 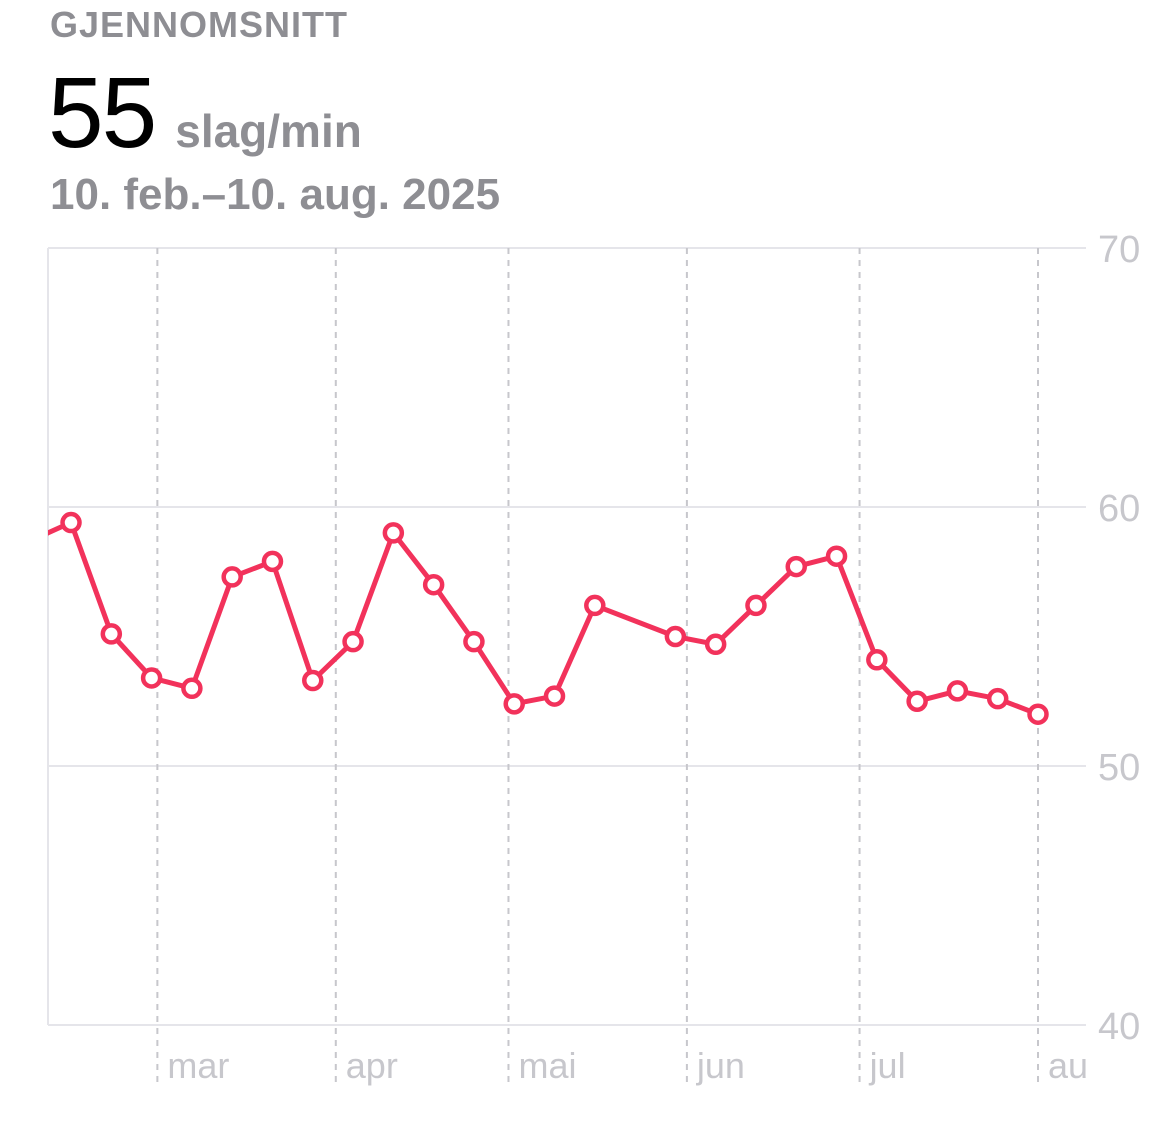 I want to click on y-tick-label: 40, so click(x=1119, y=1027).